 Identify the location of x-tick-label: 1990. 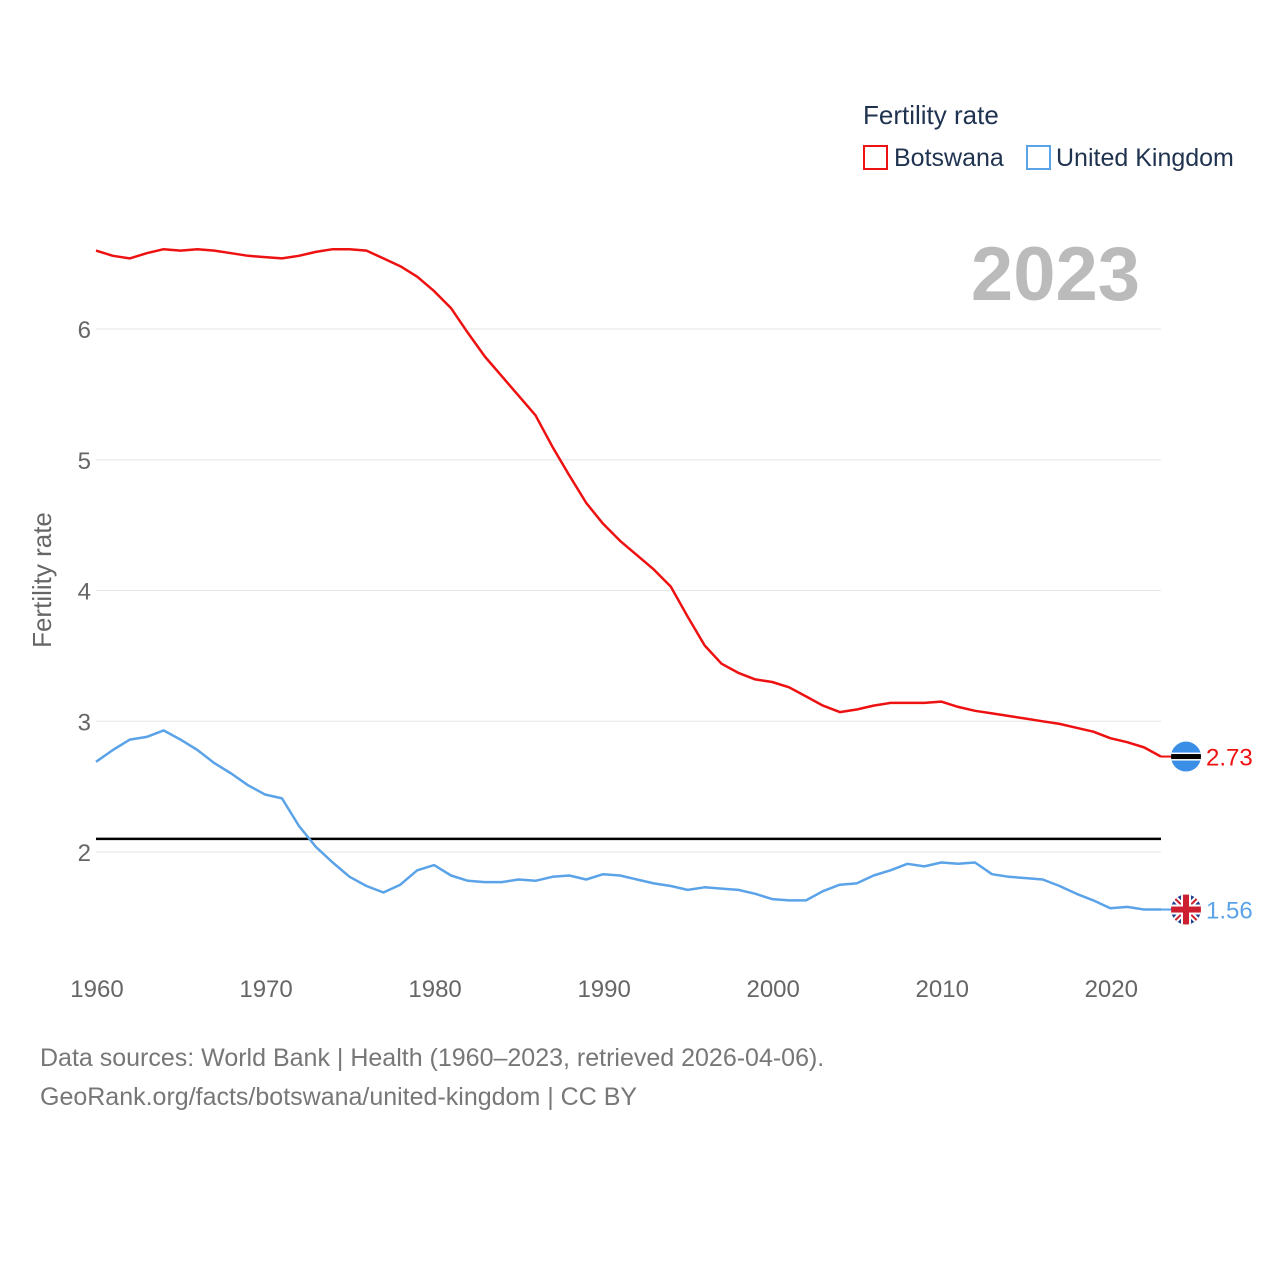
(603, 989).